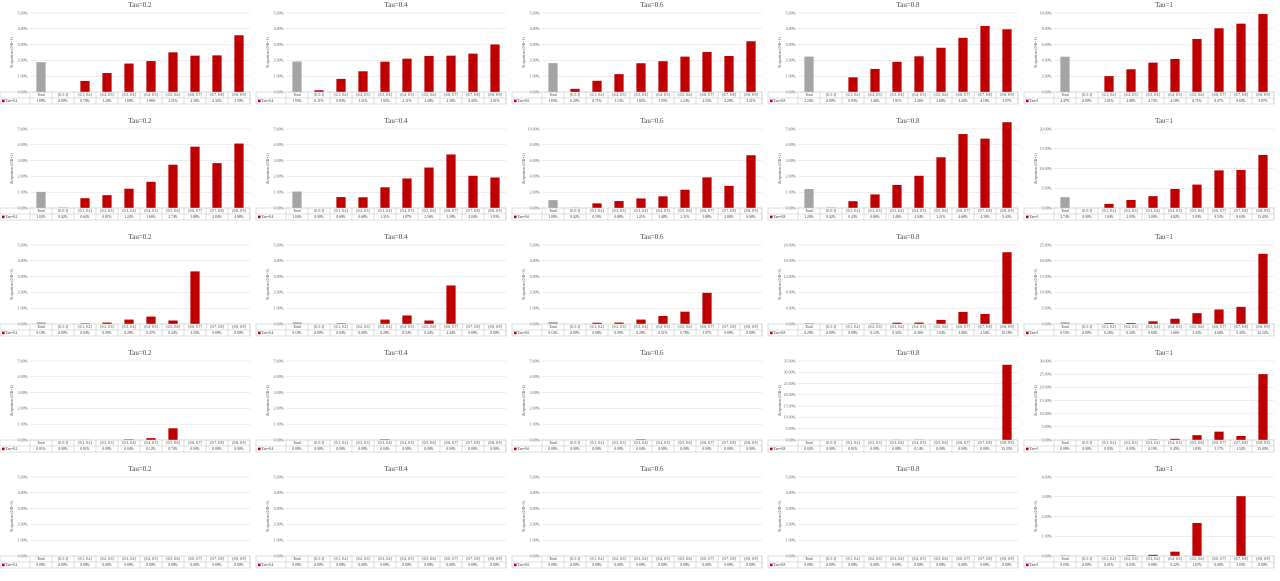  Describe the element at coordinates (1064, 101) in the screenshot. I see `data-label: 4.47%` at that location.